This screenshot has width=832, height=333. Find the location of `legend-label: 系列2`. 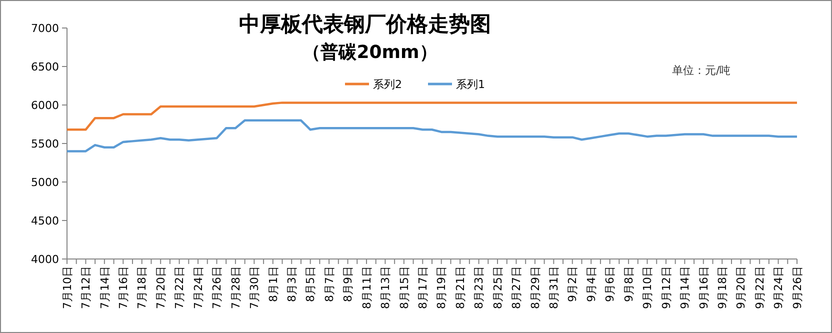

legend-label: 系列2 is located at coordinates (387, 84).